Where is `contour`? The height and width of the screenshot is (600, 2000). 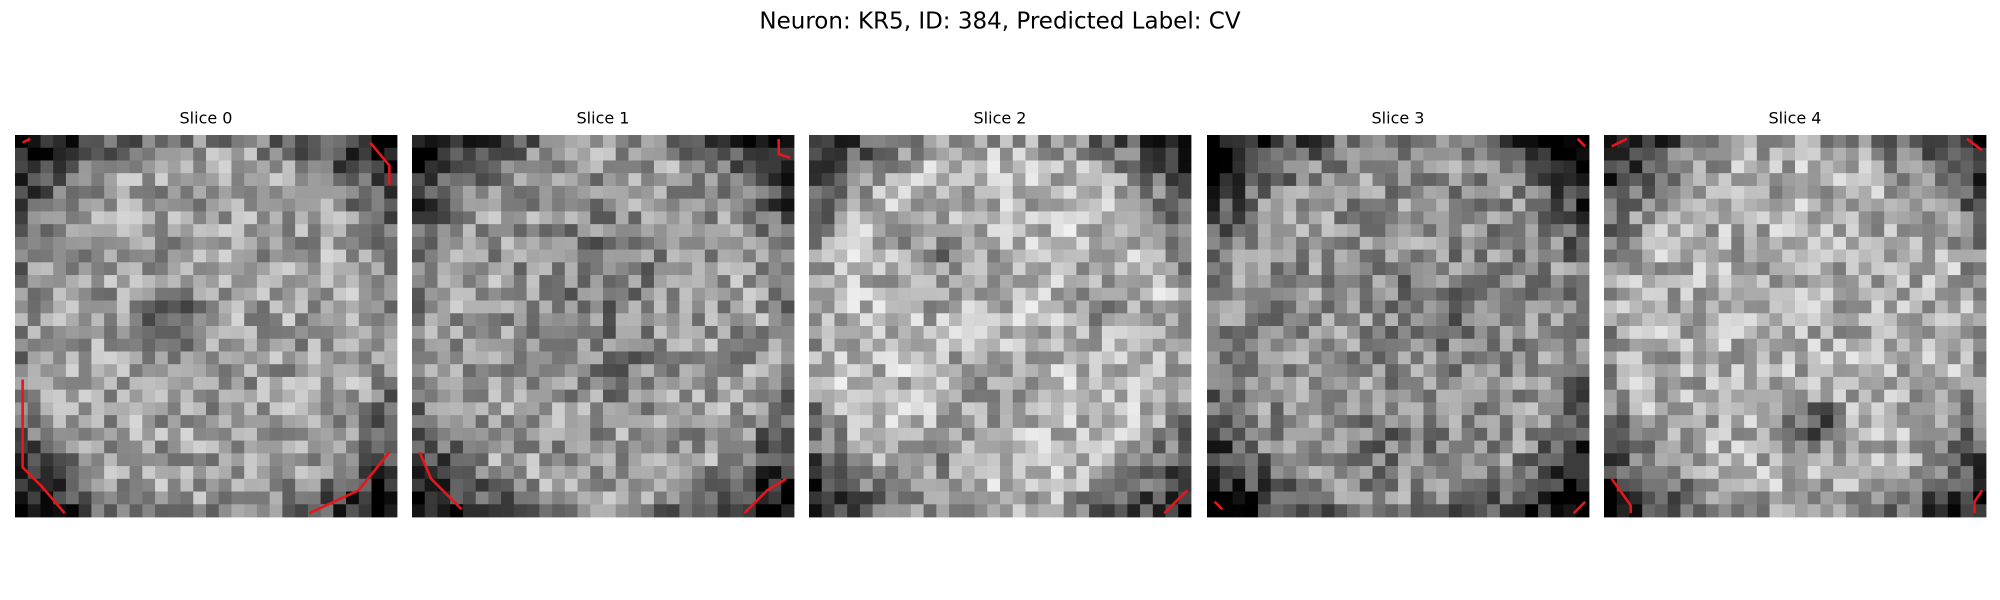
contour is located at coordinates (380, 163).